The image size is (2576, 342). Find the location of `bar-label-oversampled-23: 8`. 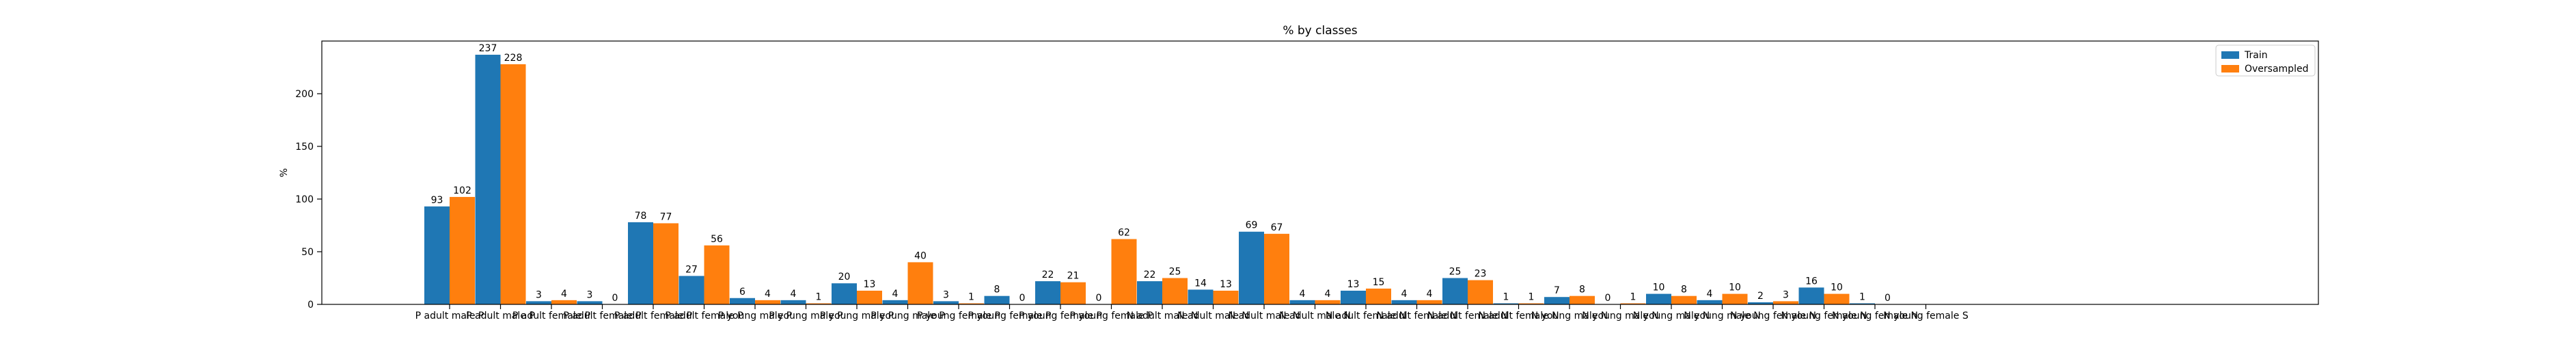

bar-label-oversampled-23: 8 is located at coordinates (1582, 290).